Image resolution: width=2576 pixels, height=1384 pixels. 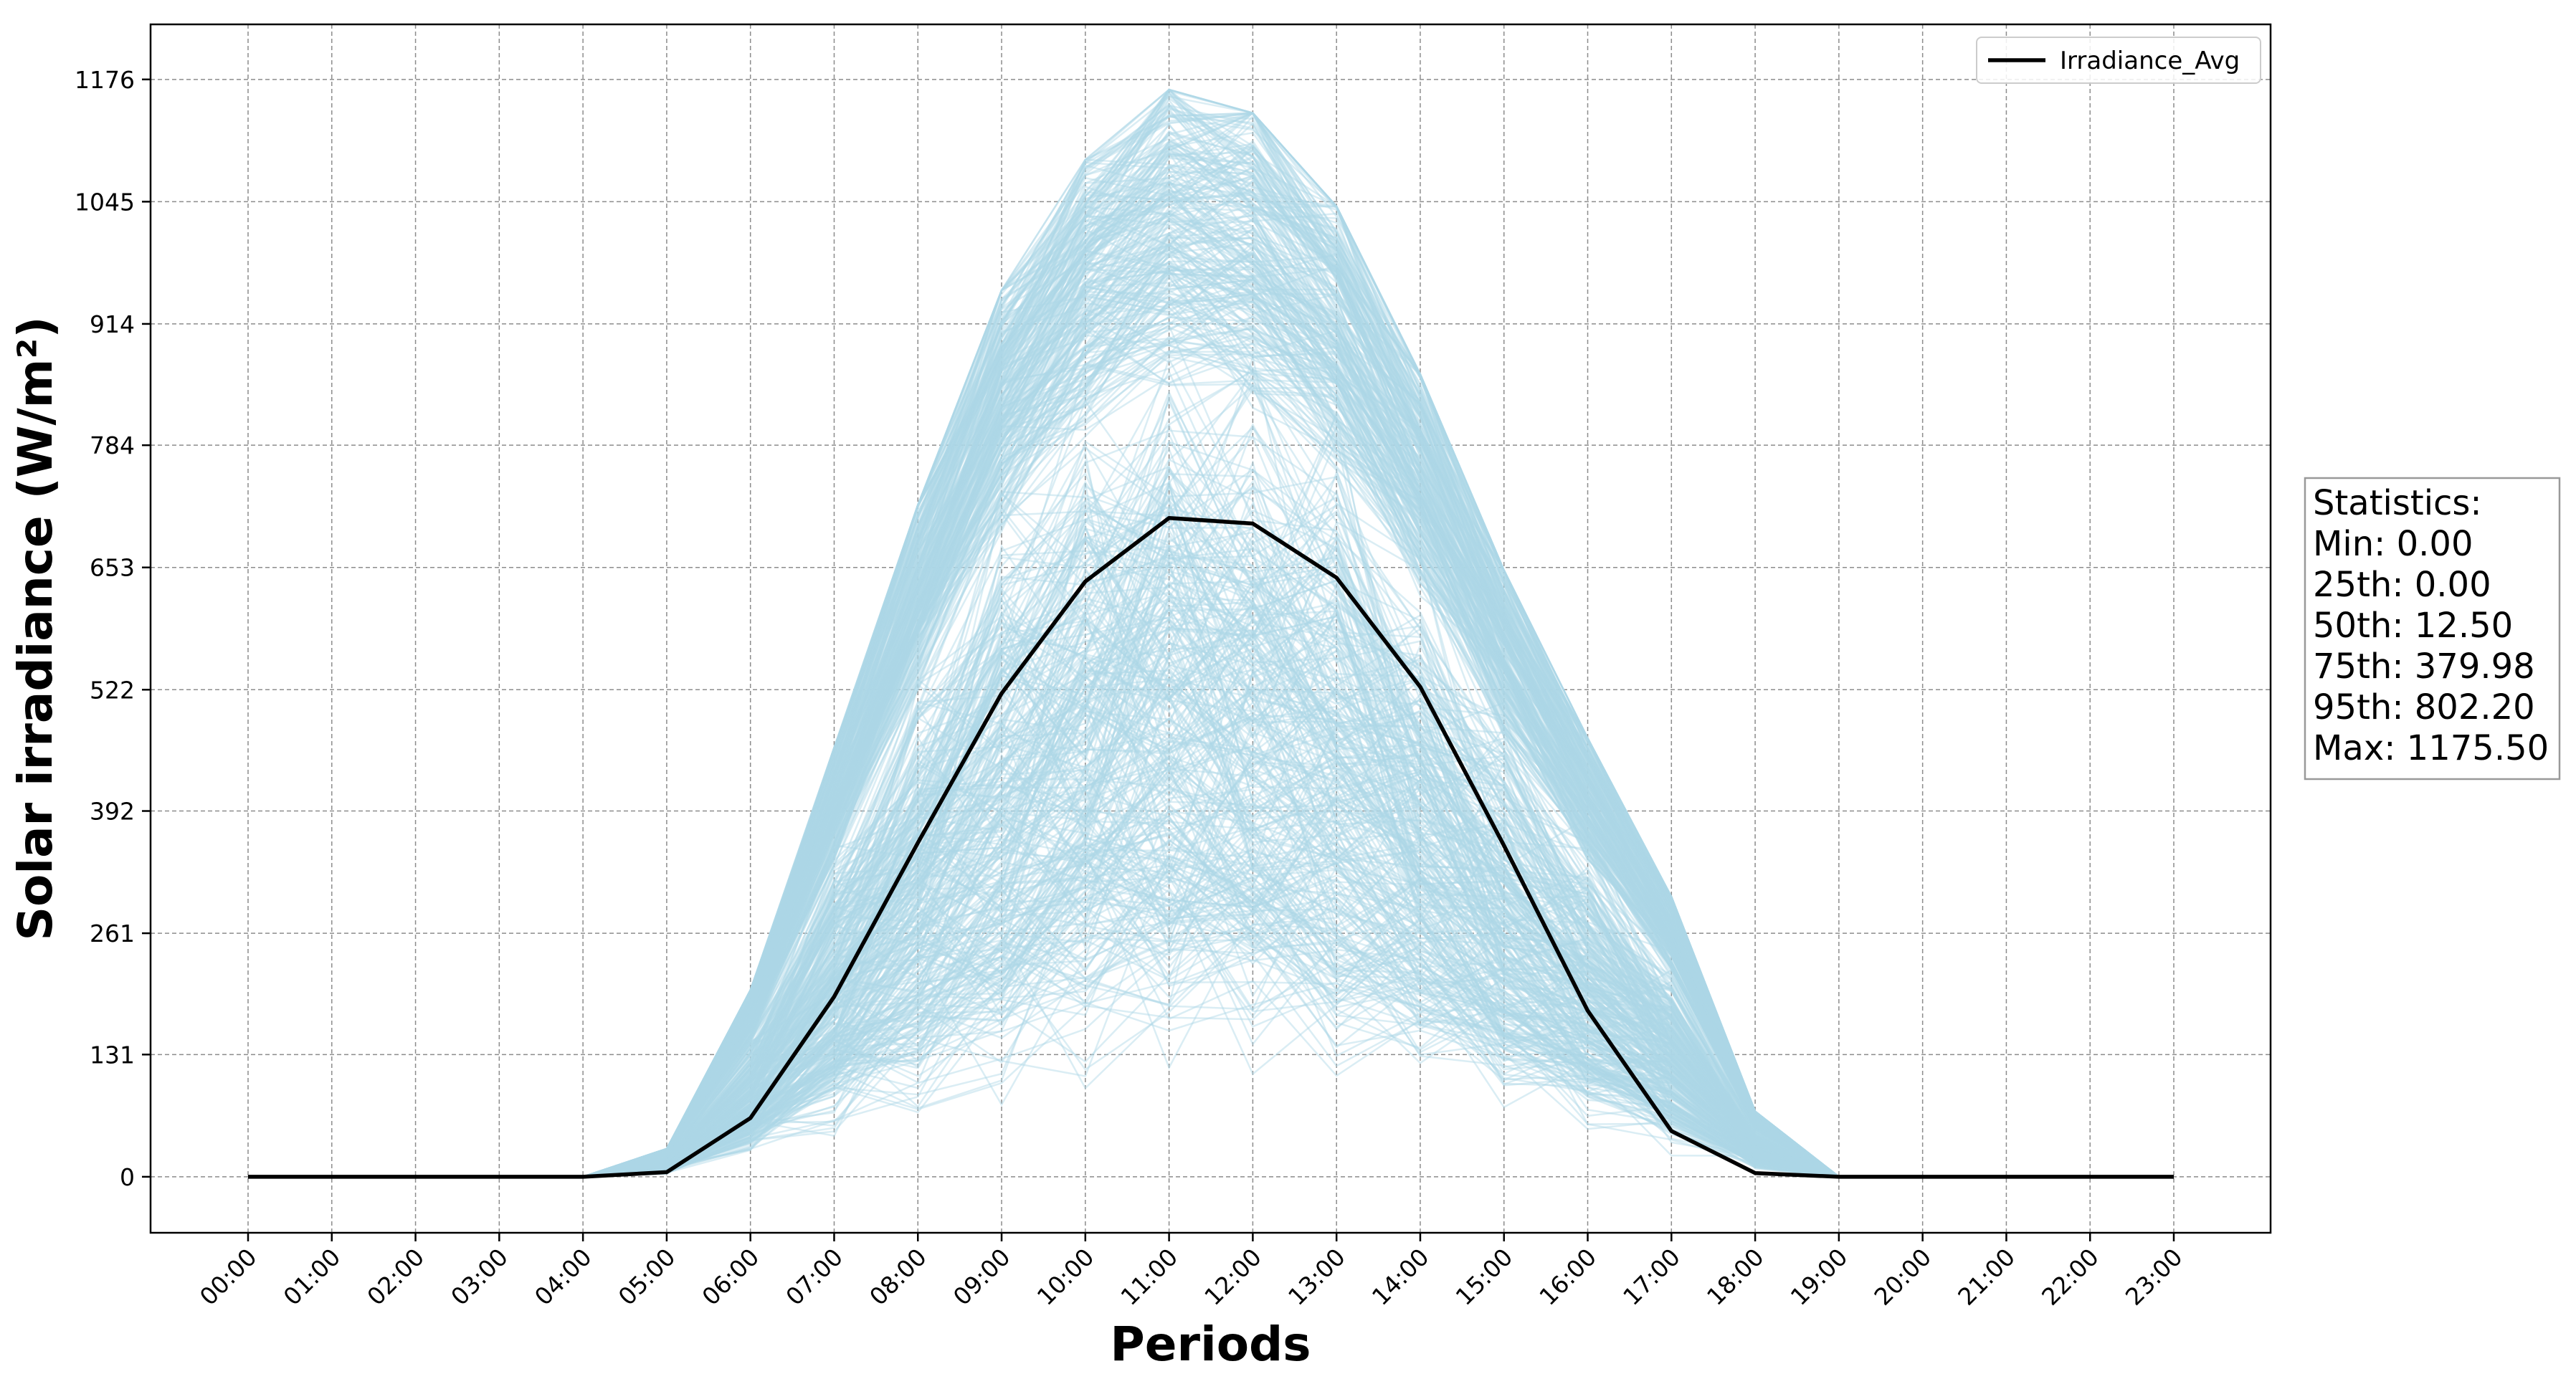 I want to click on statistics-frame, so click(x=2432, y=629).